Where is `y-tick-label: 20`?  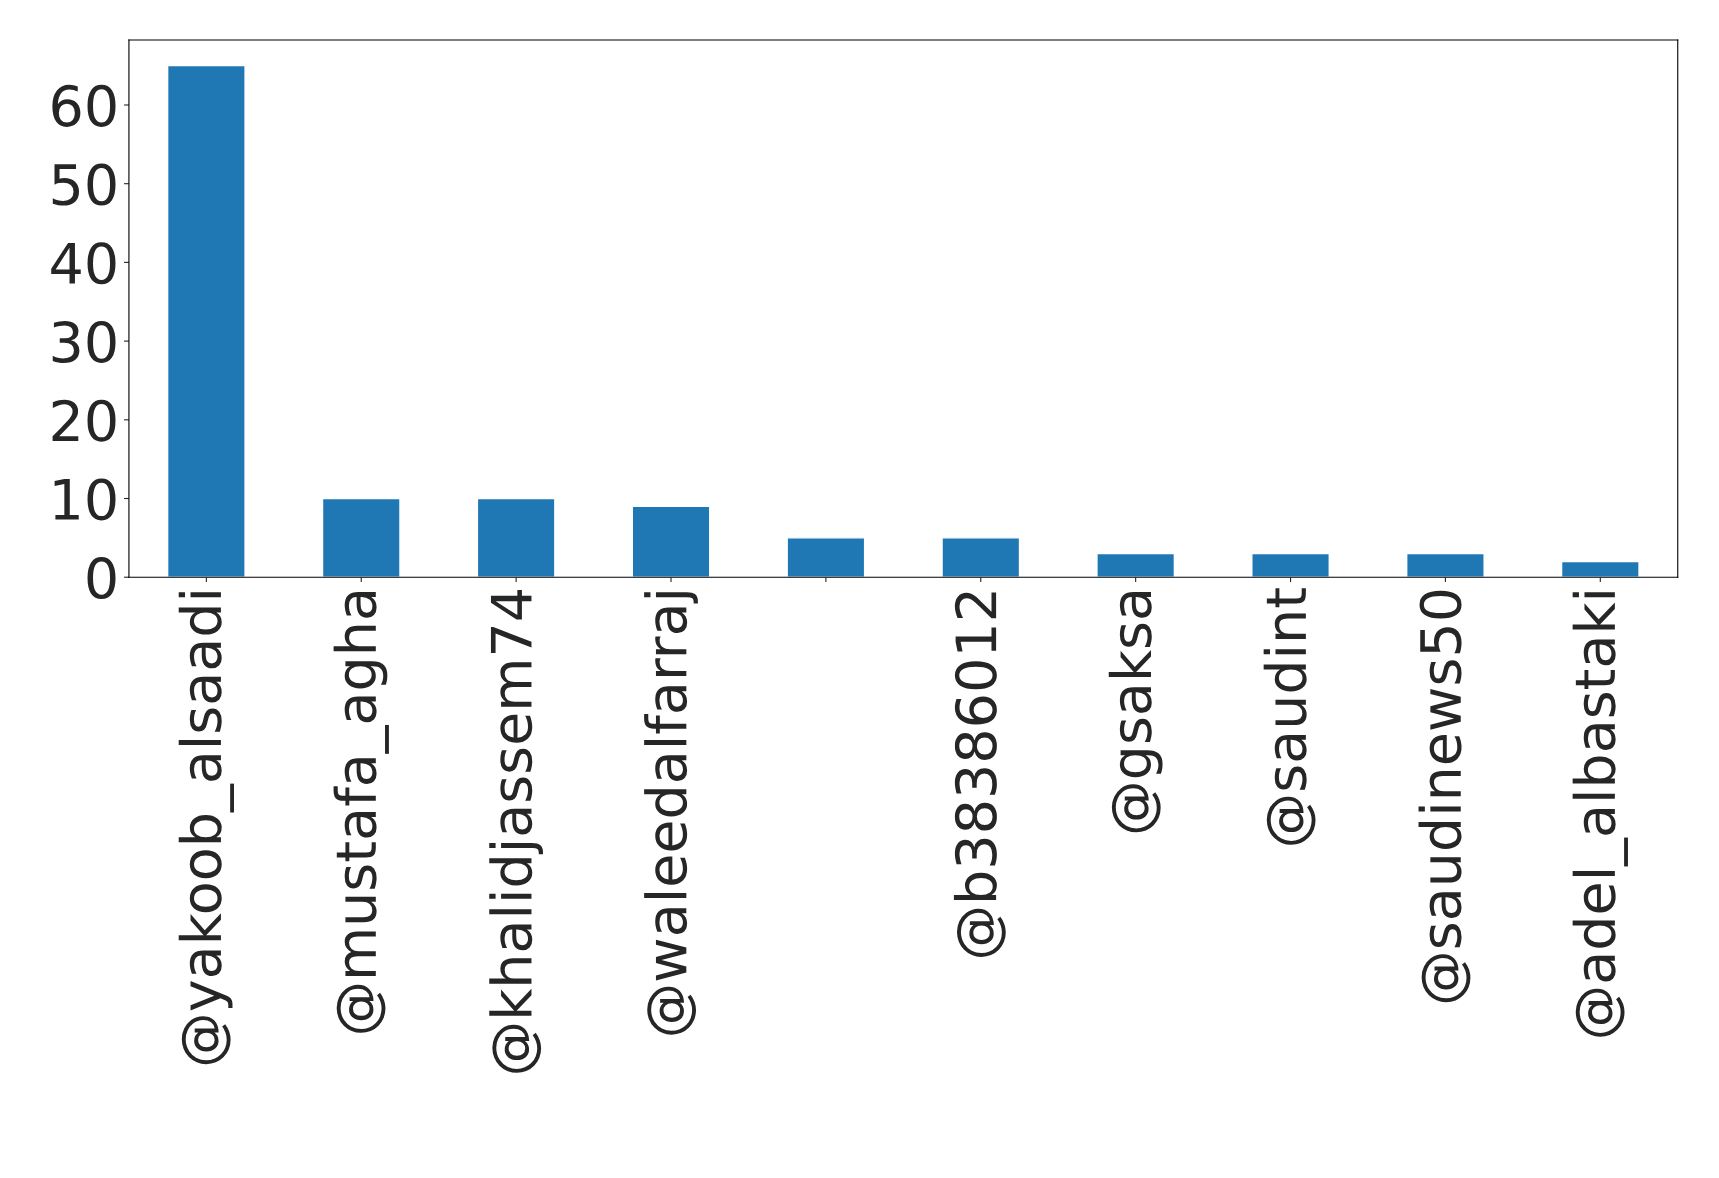
y-tick-label: 20 is located at coordinates (84, 420).